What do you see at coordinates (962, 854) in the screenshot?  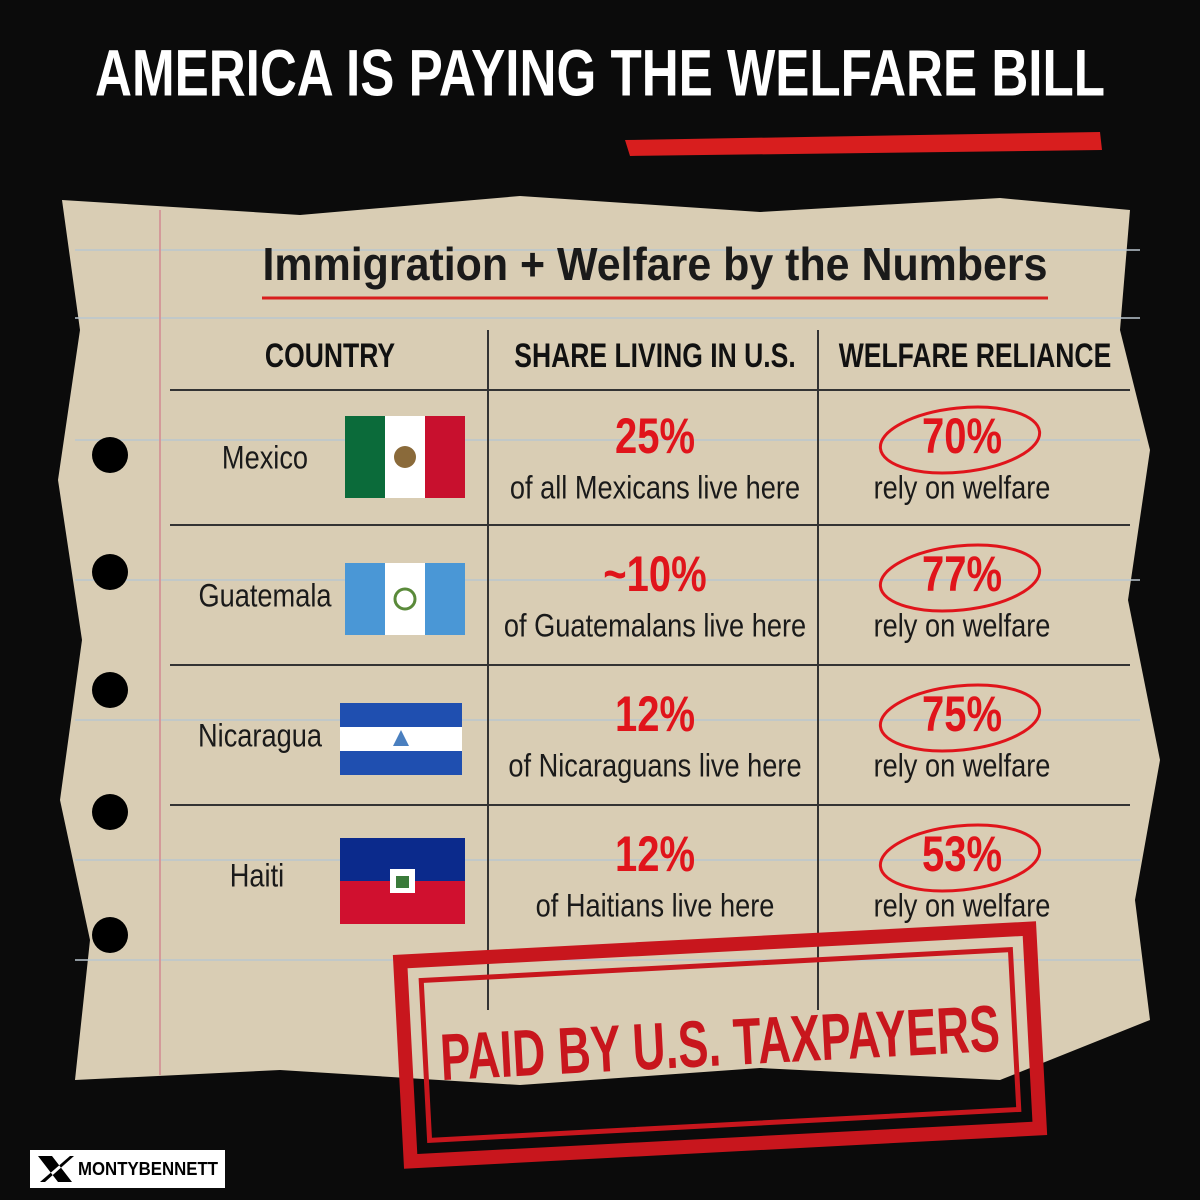 I see `reliance-value: 53%` at bounding box center [962, 854].